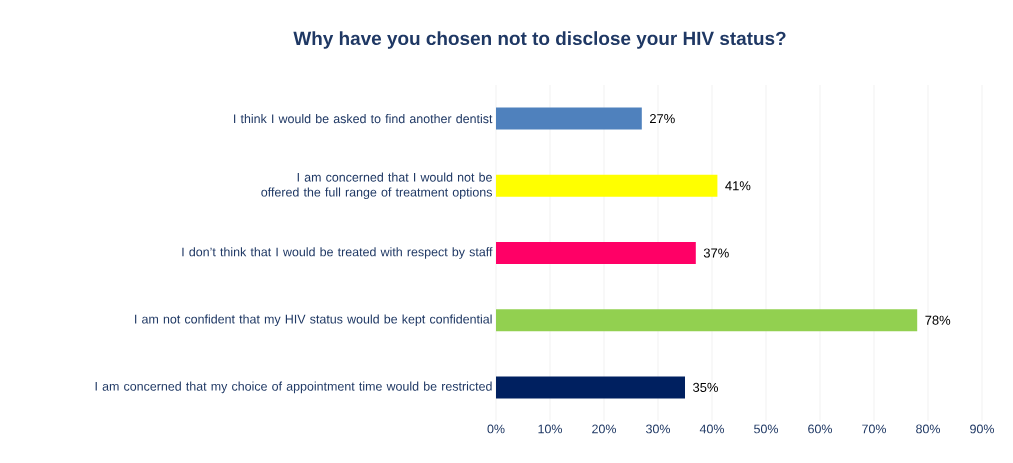  Describe the element at coordinates (496, 429) in the screenshot. I see `x-tick-label: 0%` at that location.